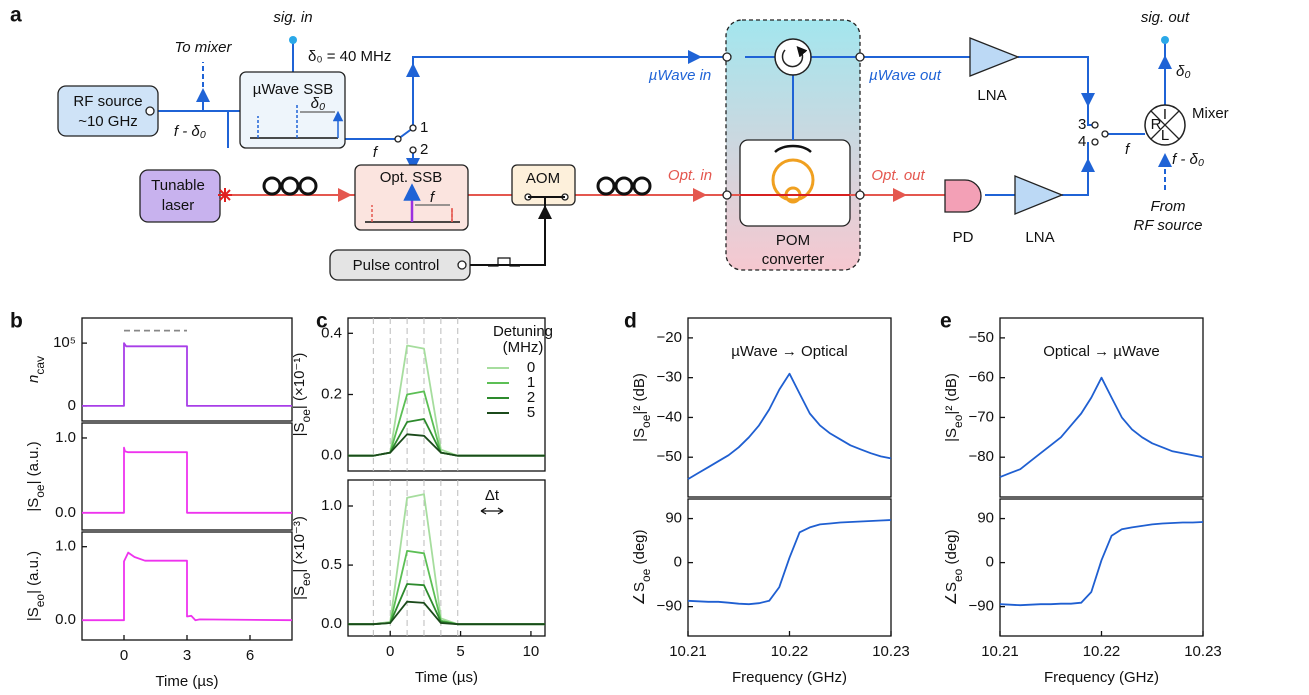  Describe the element at coordinates (355, 163) in the screenshot. I see `spectra` at that location.